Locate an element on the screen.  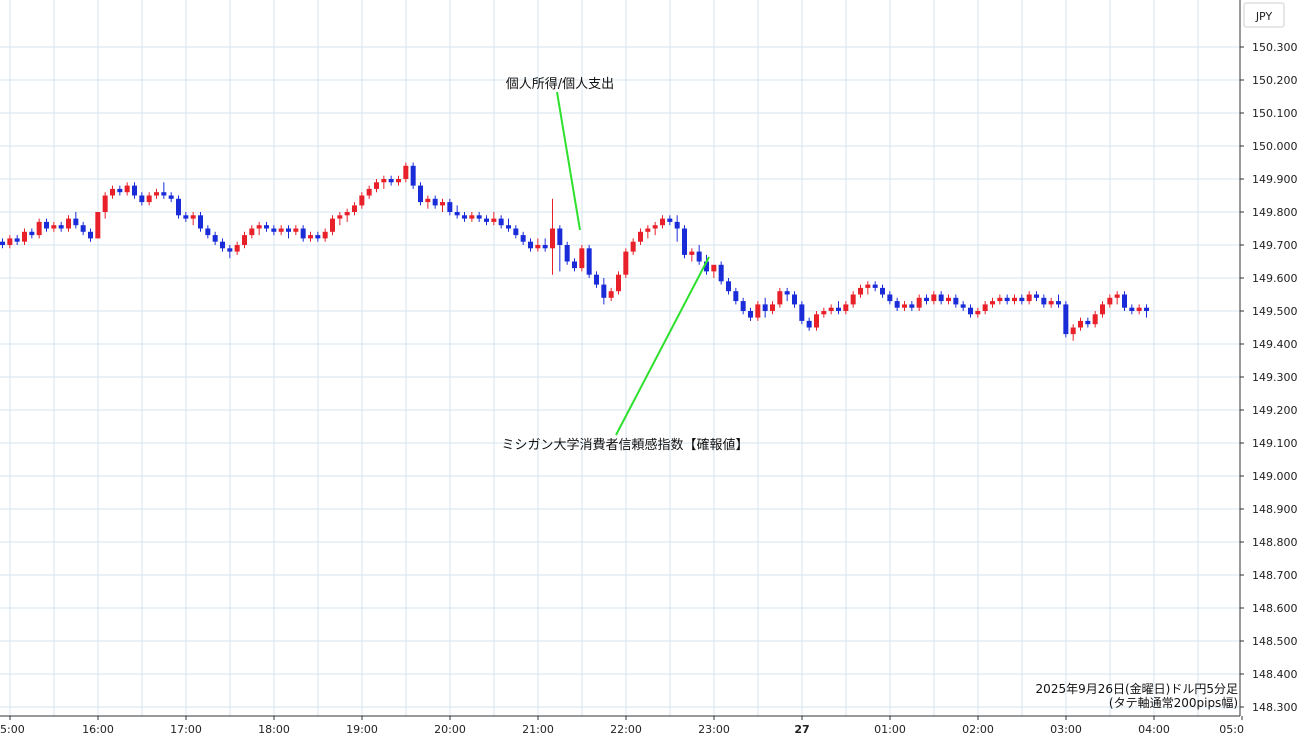
y-tick-label: 149.200 is located at coordinates (1275, 410).